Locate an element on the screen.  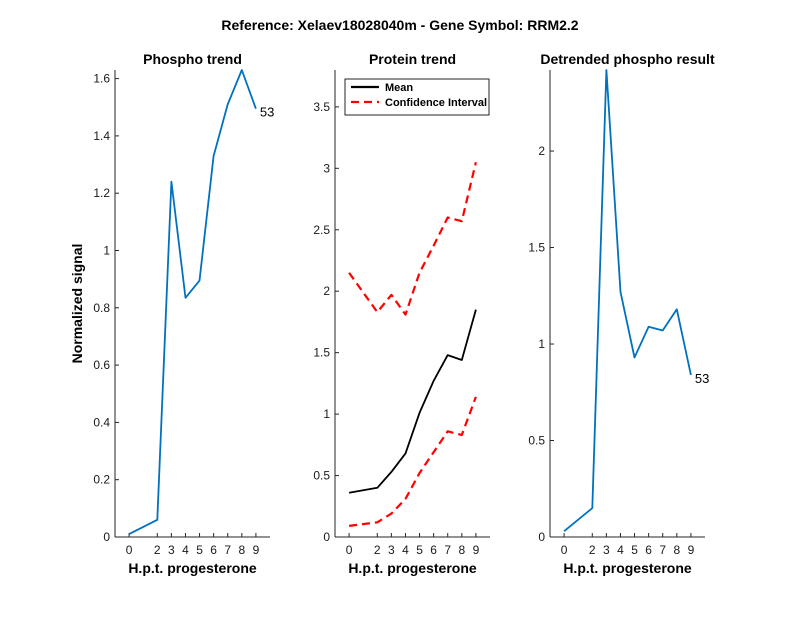
series-line-phospho is located at coordinates (192, 302).